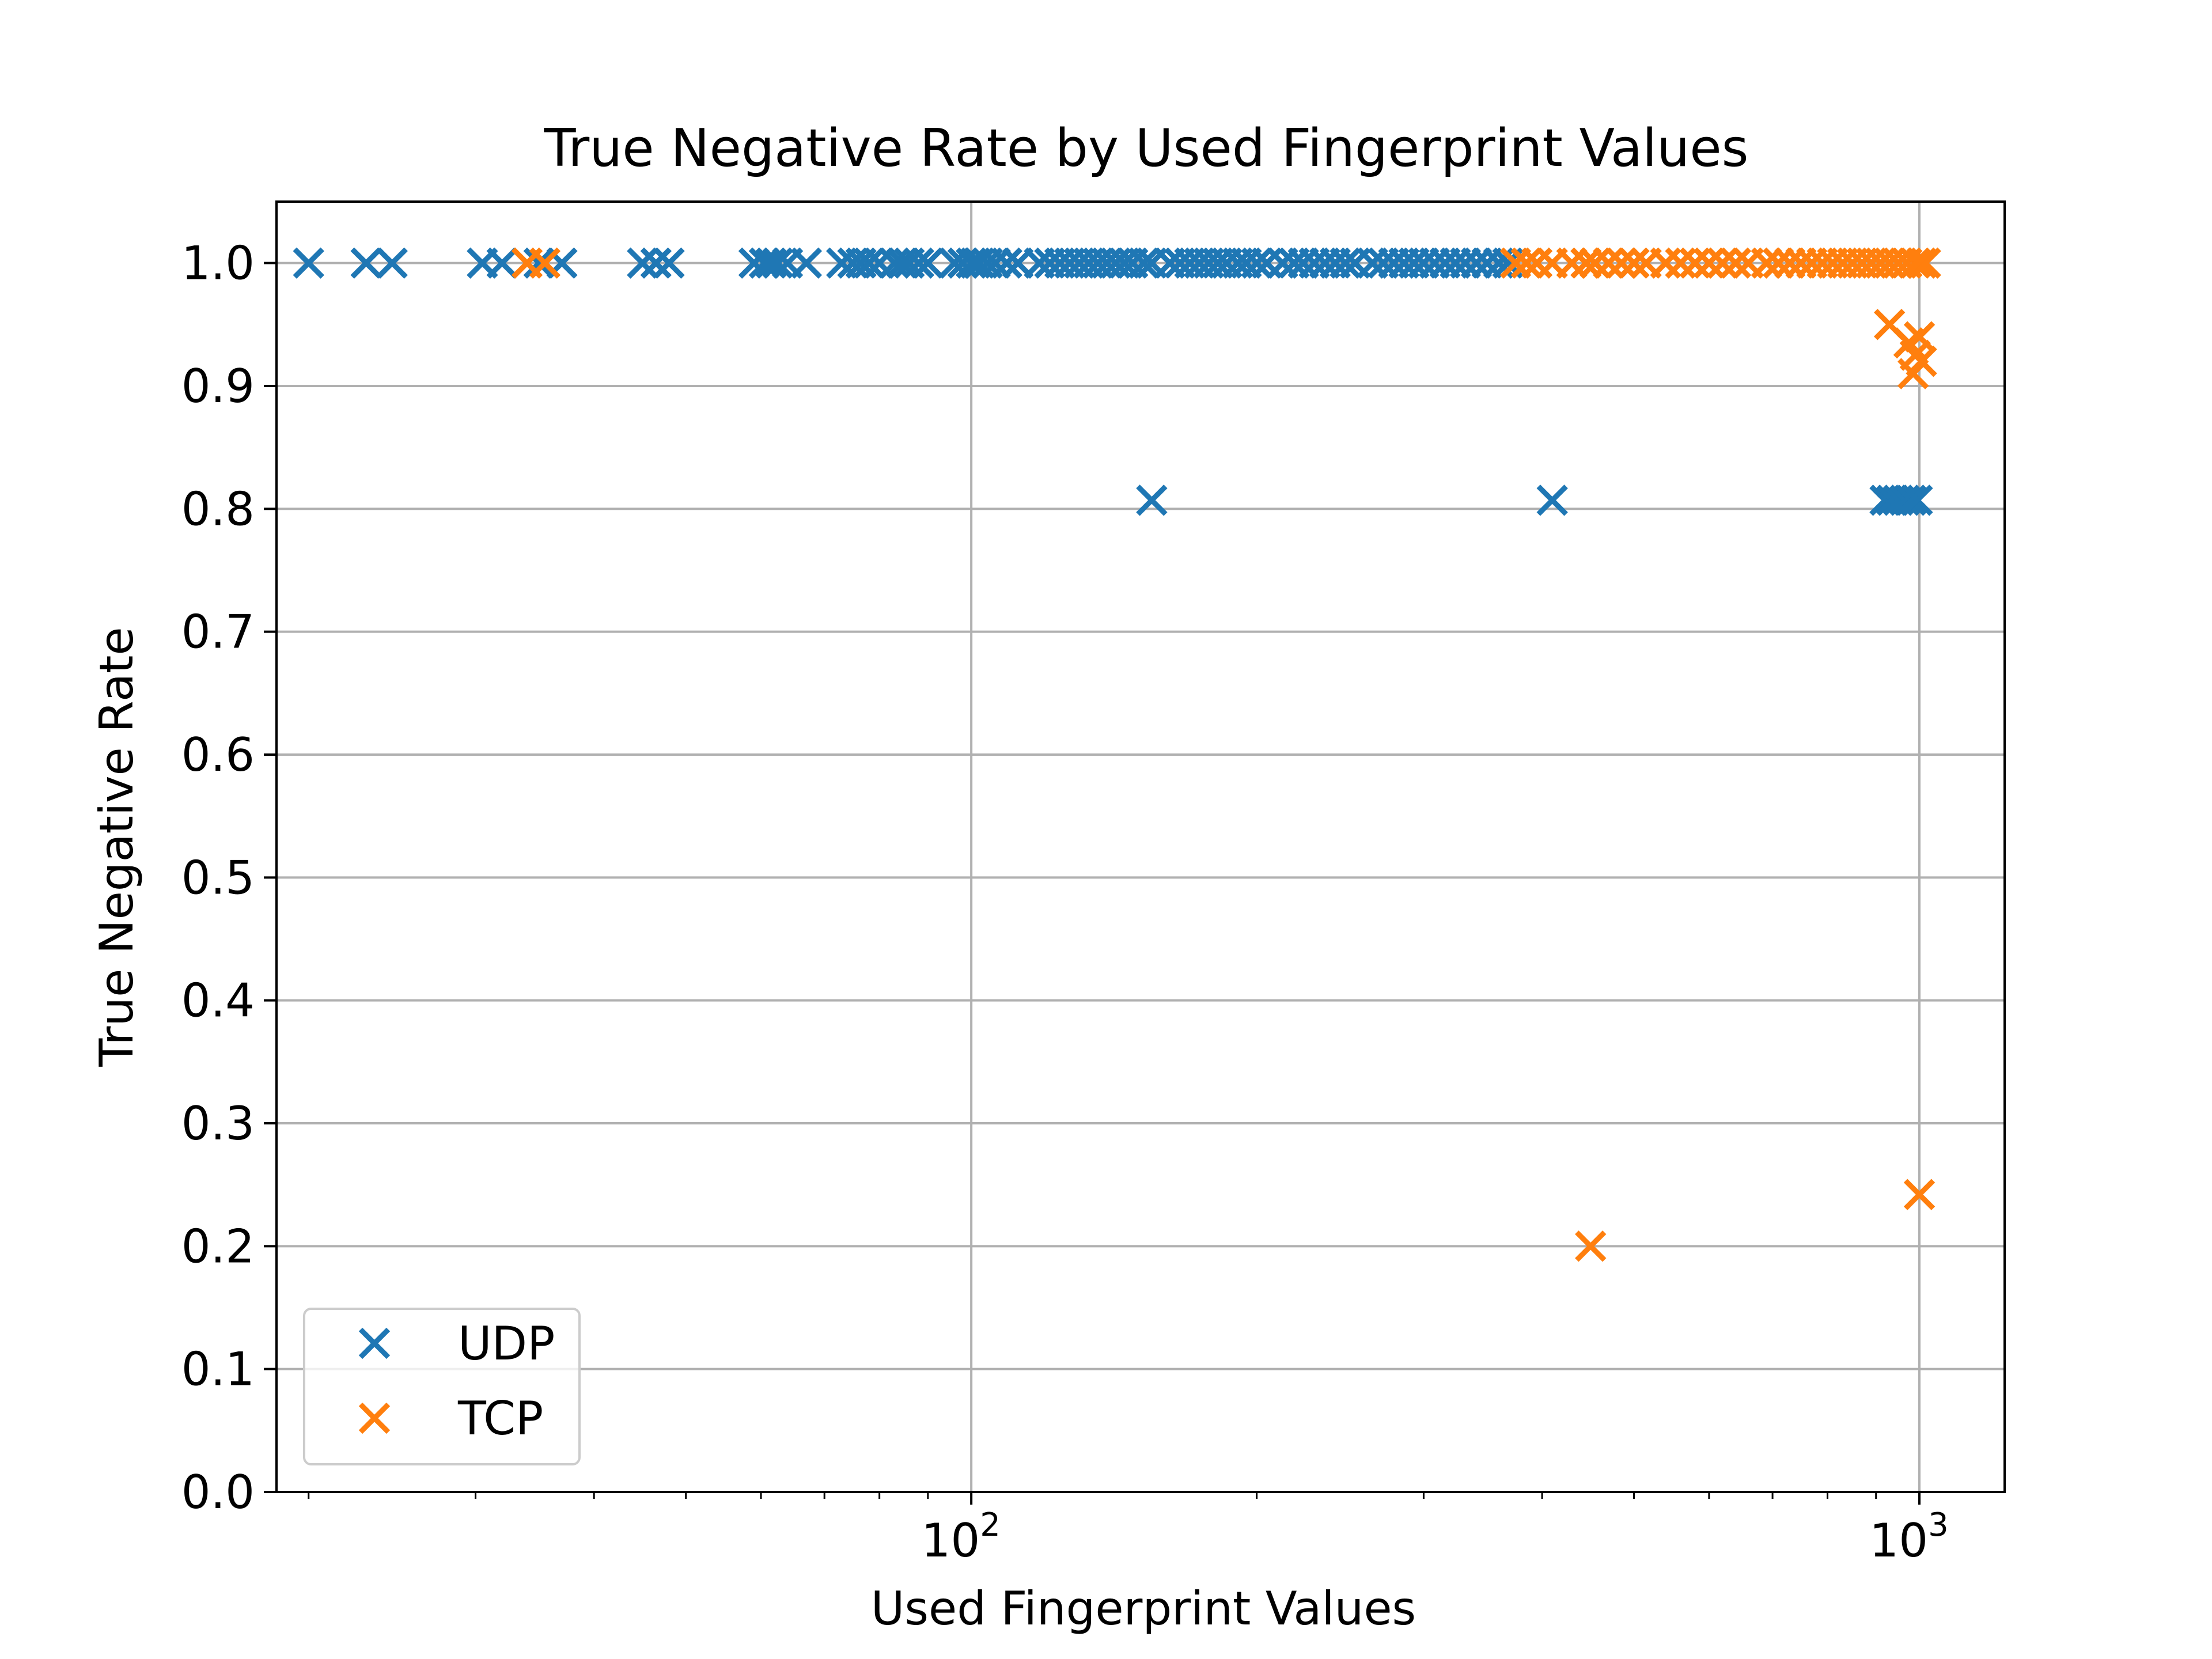  What do you see at coordinates (960, 1536) in the screenshot?
I see `x-tick-label: 10²` at bounding box center [960, 1536].